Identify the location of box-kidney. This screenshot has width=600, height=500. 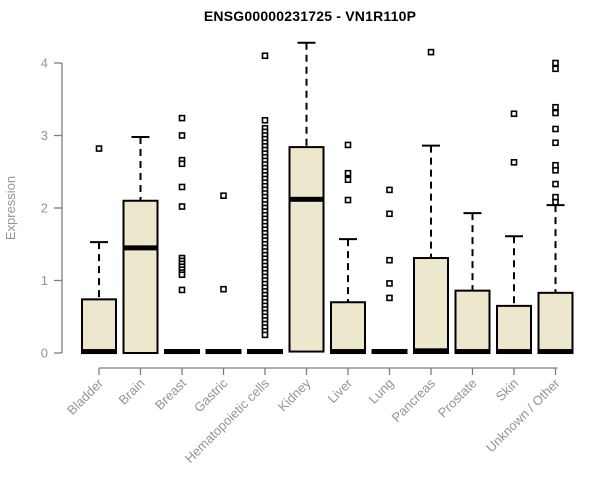
(306, 197).